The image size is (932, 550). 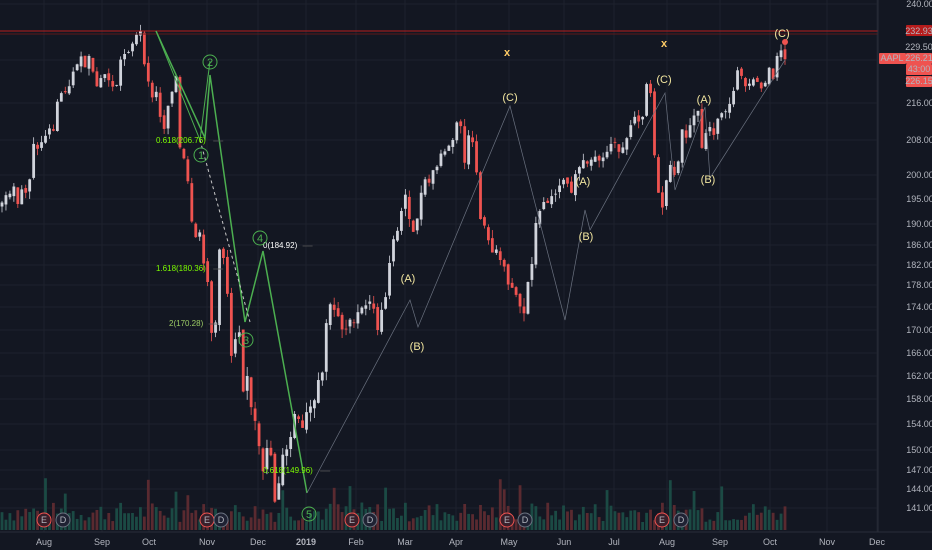 What do you see at coordinates (919, 265) in the screenshot?
I see `price-tick-12: 182.00` at bounding box center [919, 265].